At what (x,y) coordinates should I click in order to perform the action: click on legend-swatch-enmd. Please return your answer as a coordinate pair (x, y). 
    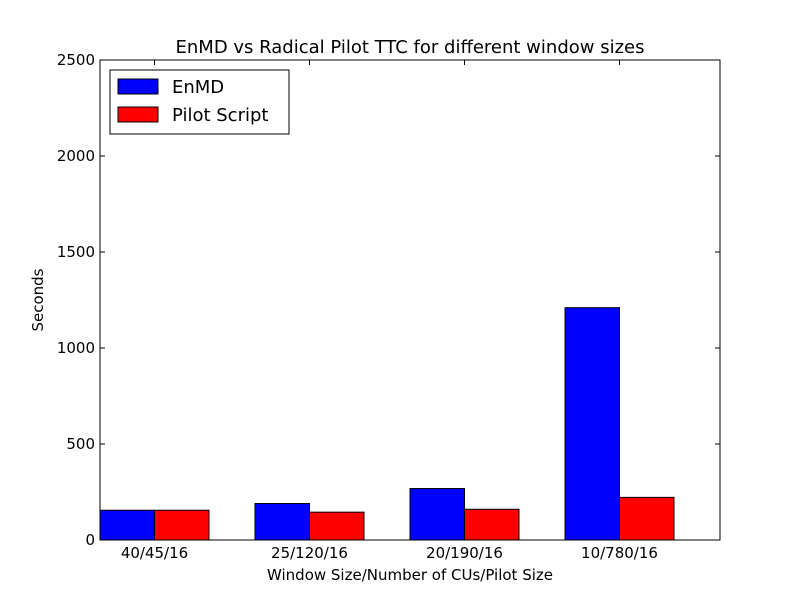
    Looking at the image, I should click on (138, 86).